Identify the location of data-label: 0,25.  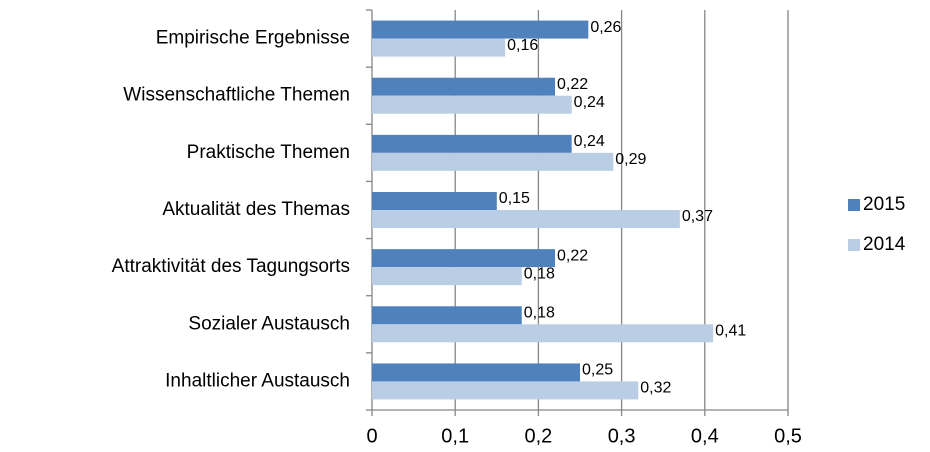
(597, 370).